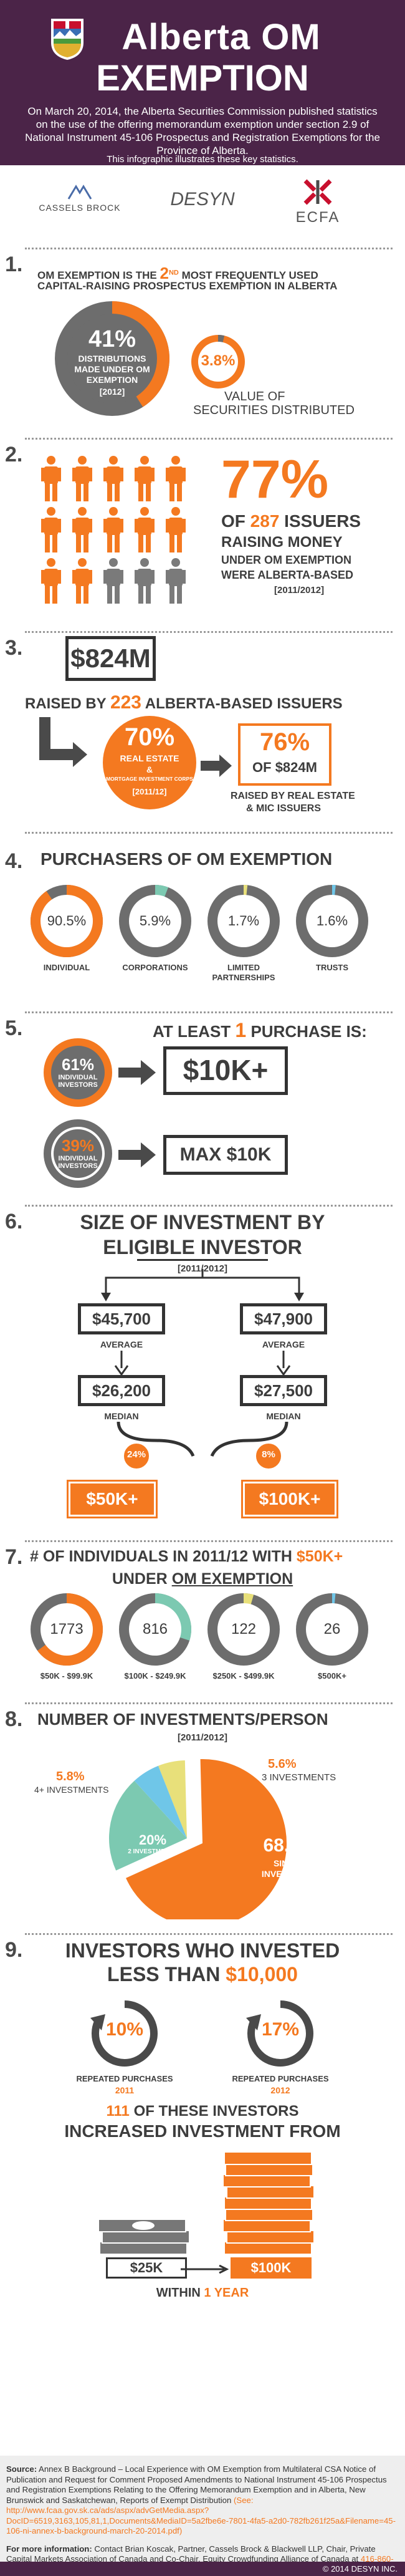  Describe the element at coordinates (280, 2078) in the screenshot. I see `repeat-2012-label: REPEATED PURCHASES` at that location.